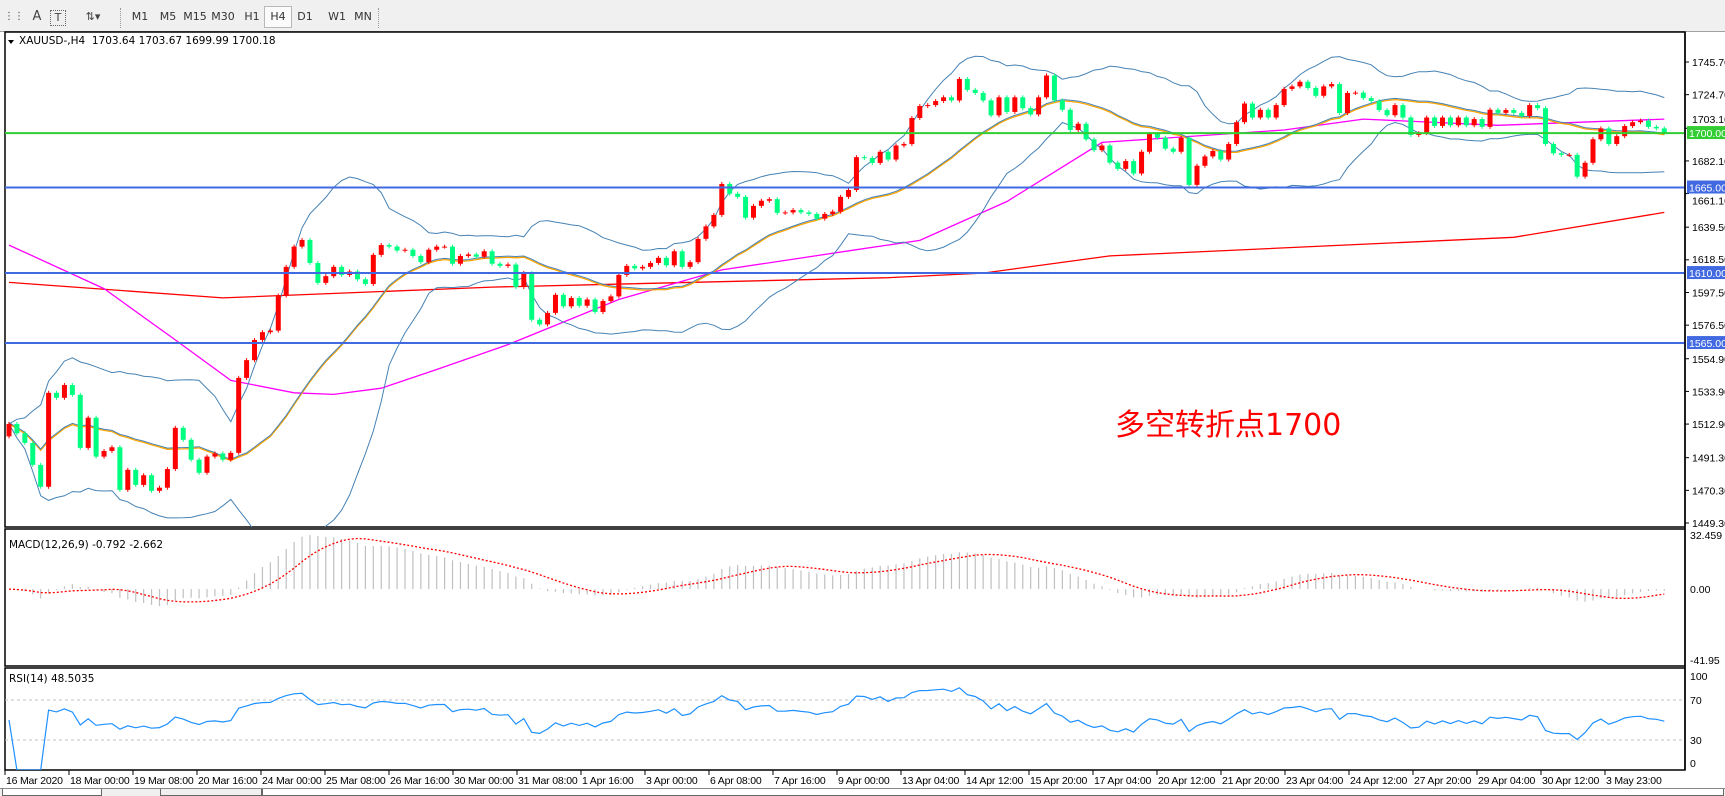 This screenshot has height=796, width=1725. What do you see at coordinates (14, 16) in the screenshot?
I see `grid-icon: ⋮⋮` at bounding box center [14, 16].